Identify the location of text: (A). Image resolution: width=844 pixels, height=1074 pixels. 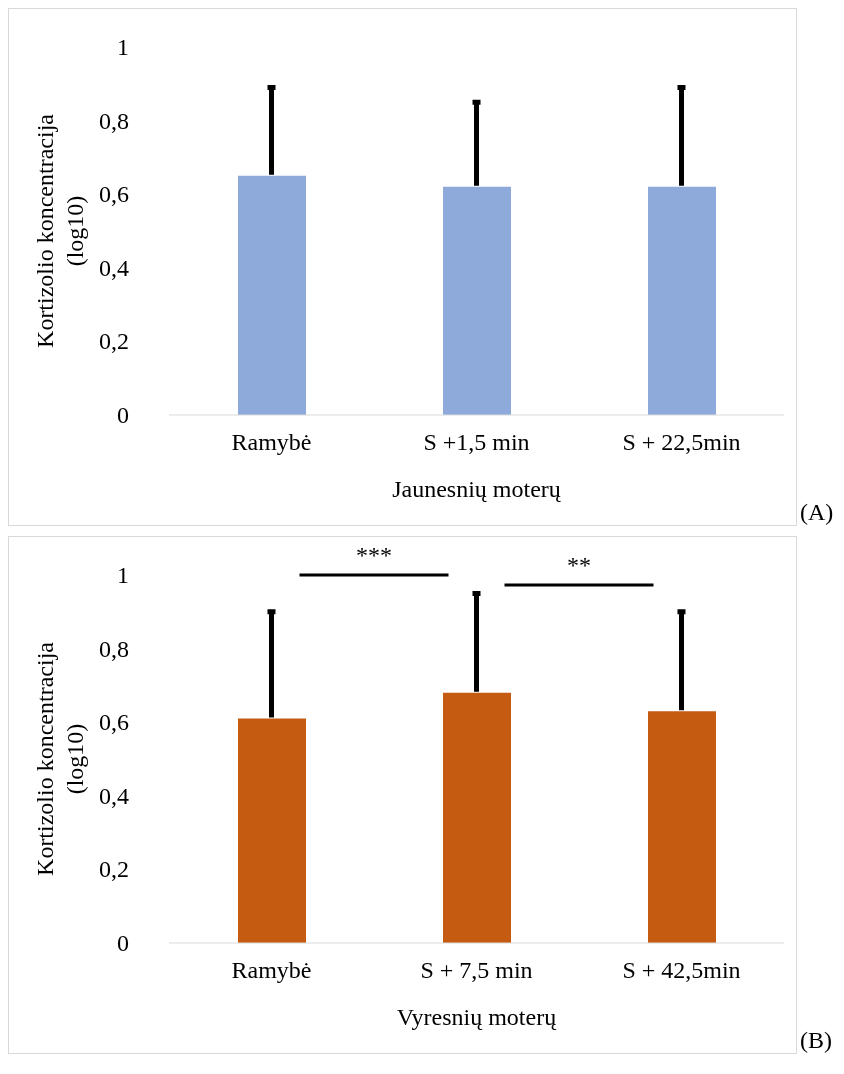
(817, 512).